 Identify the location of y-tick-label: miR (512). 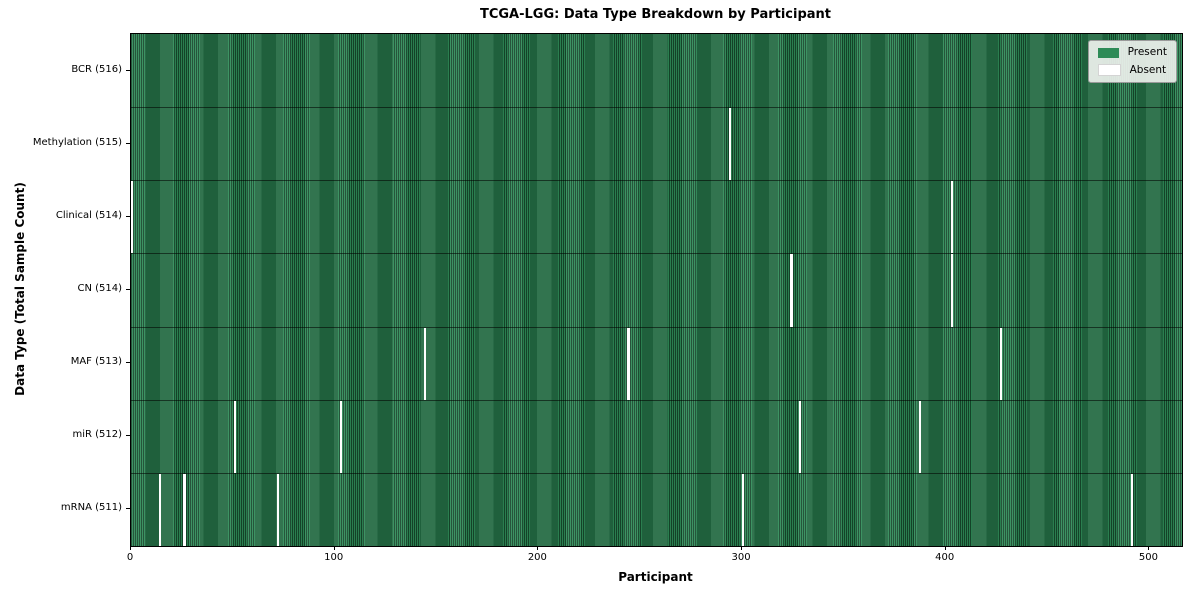
(97, 435).